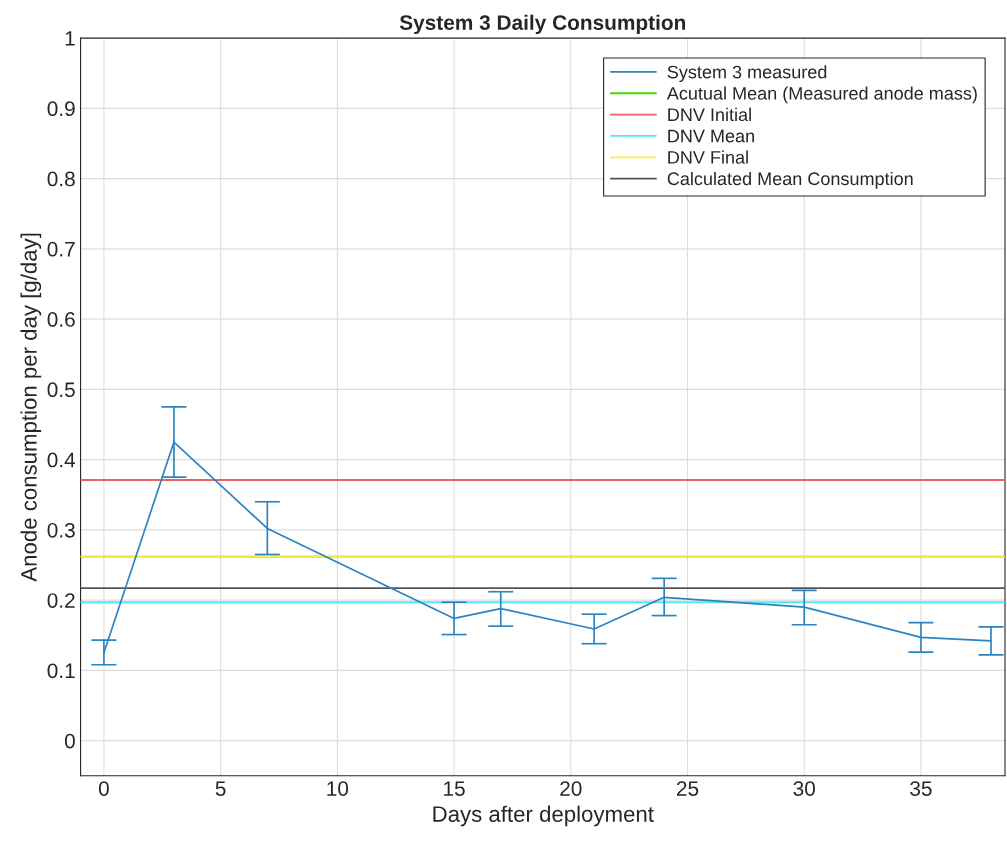 Image resolution: width=1007 pixels, height=846 pixels. What do you see at coordinates (31, 407) in the screenshot?
I see `y-axis-title: Anode consumption per day [g/day]` at bounding box center [31, 407].